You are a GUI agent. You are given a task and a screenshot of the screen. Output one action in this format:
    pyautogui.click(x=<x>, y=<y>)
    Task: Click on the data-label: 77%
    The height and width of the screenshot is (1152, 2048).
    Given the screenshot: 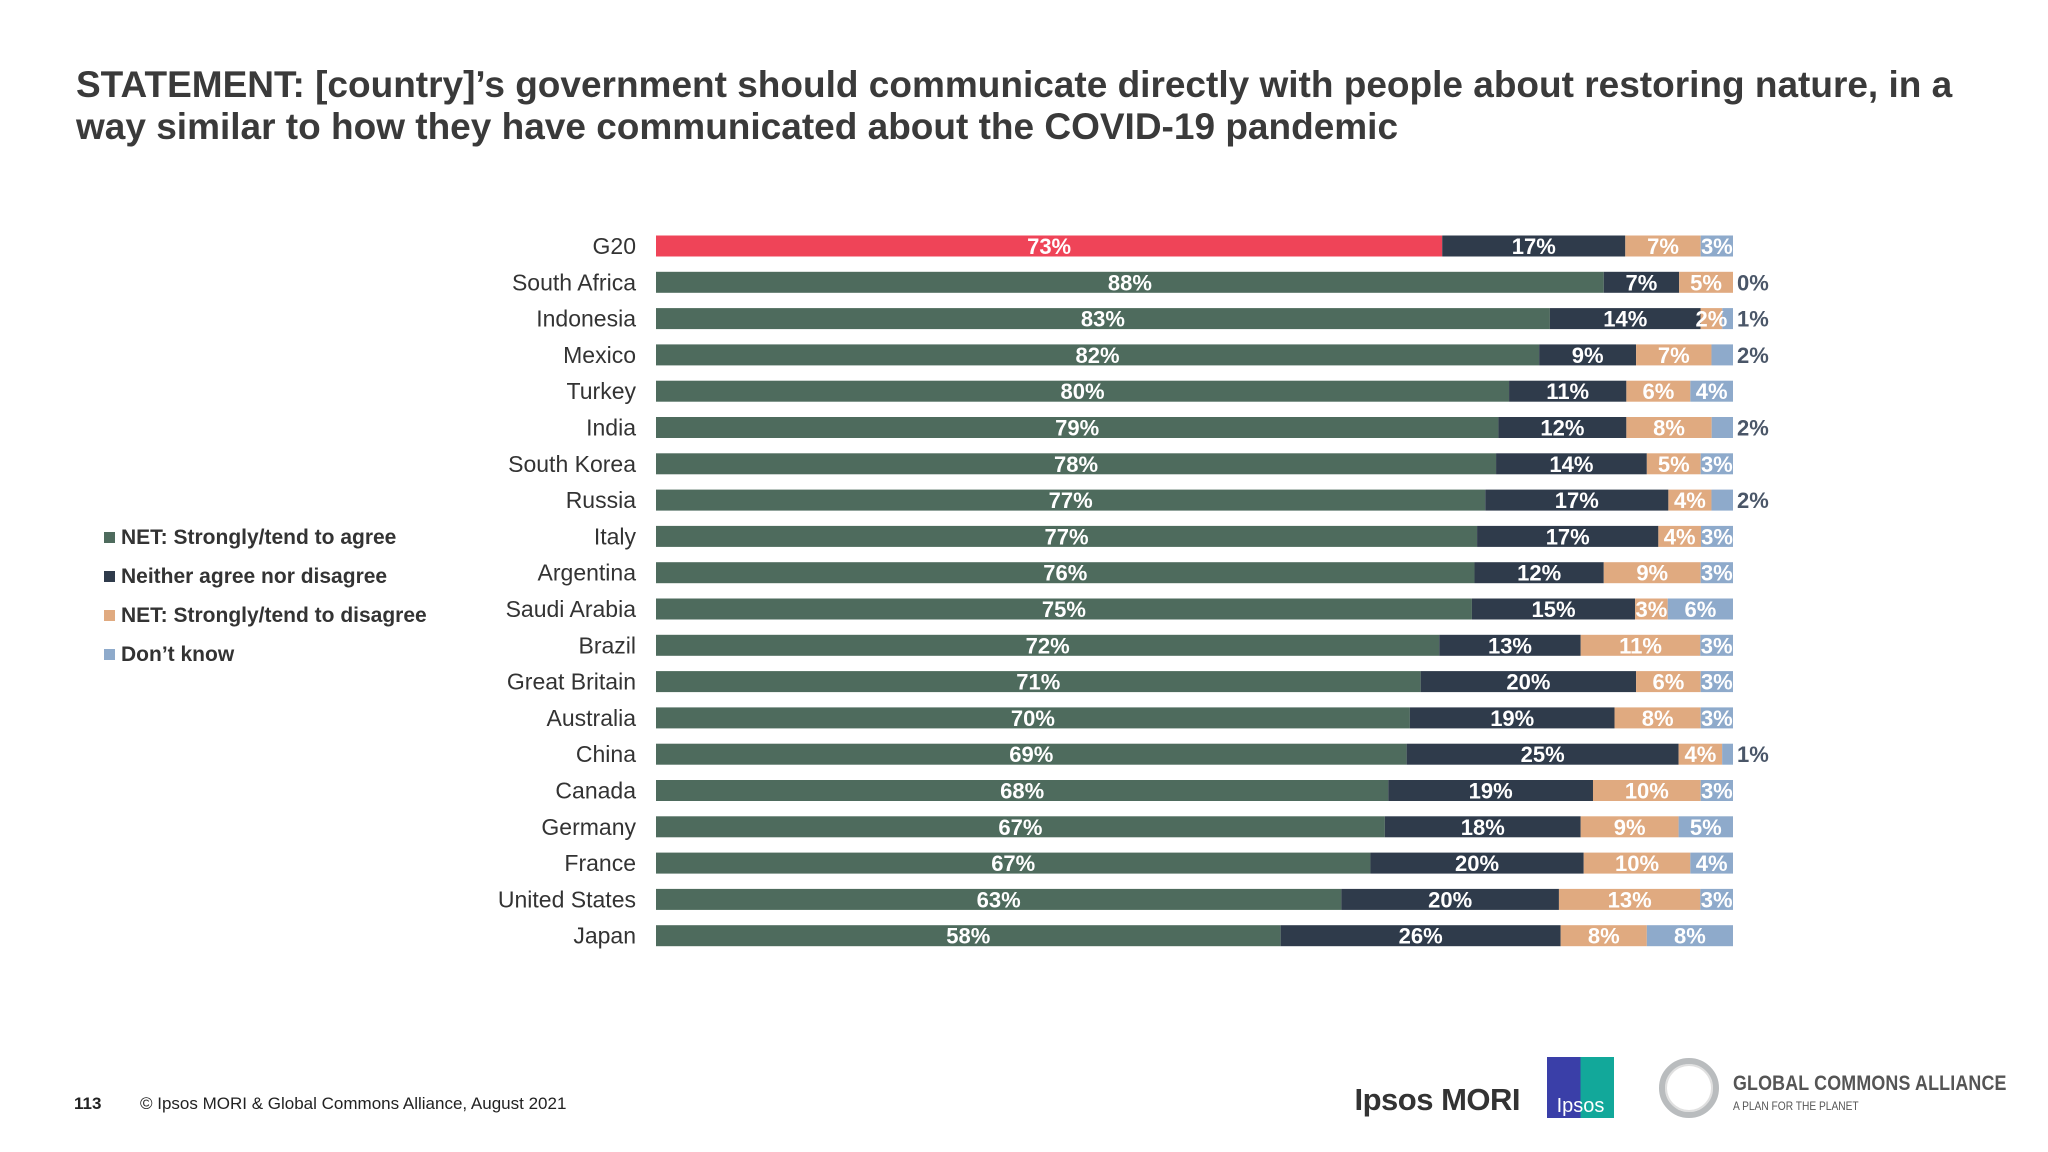 What is the action you would take?
    pyautogui.click(x=1071, y=500)
    